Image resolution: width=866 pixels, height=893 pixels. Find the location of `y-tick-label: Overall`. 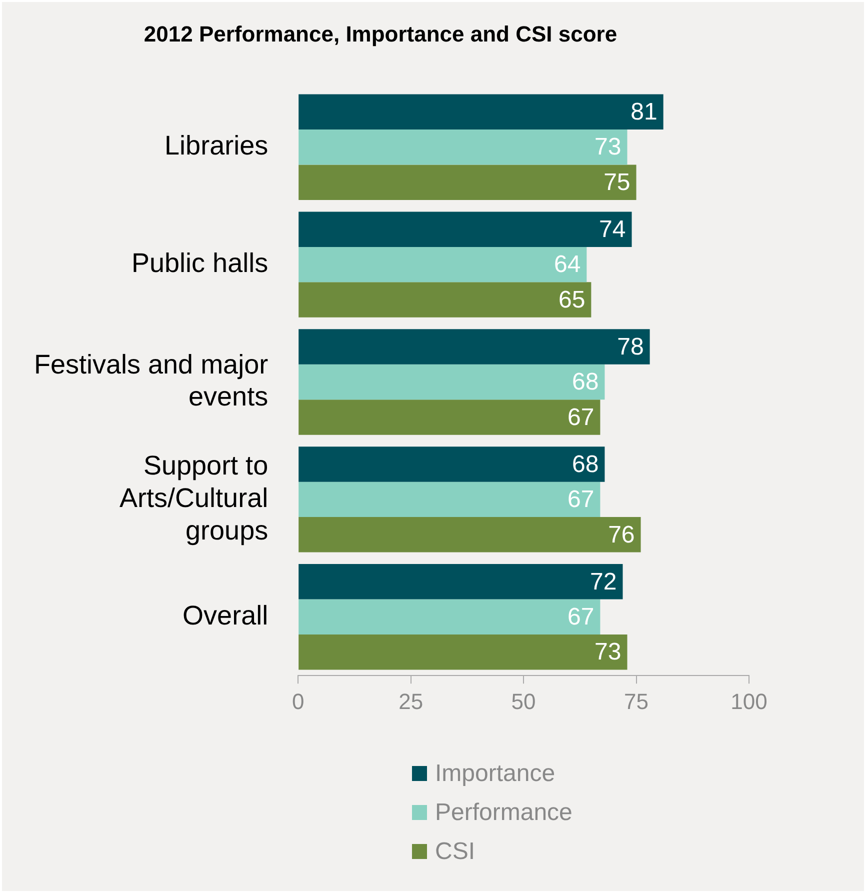

y-tick-label: Overall is located at coordinates (225, 615).